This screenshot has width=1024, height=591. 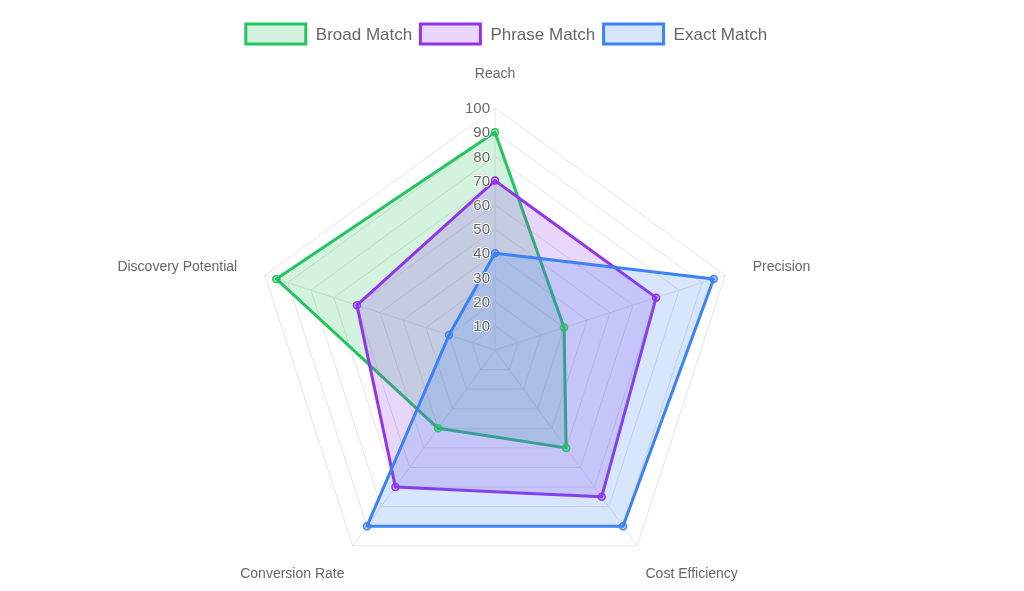 I want to click on y-tick-label: 40, so click(x=481, y=253).